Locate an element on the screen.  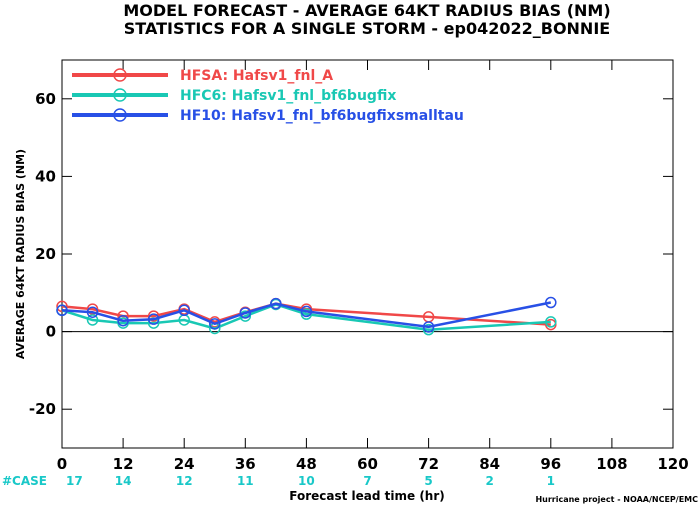
case-count: 10 is located at coordinates (306, 481).